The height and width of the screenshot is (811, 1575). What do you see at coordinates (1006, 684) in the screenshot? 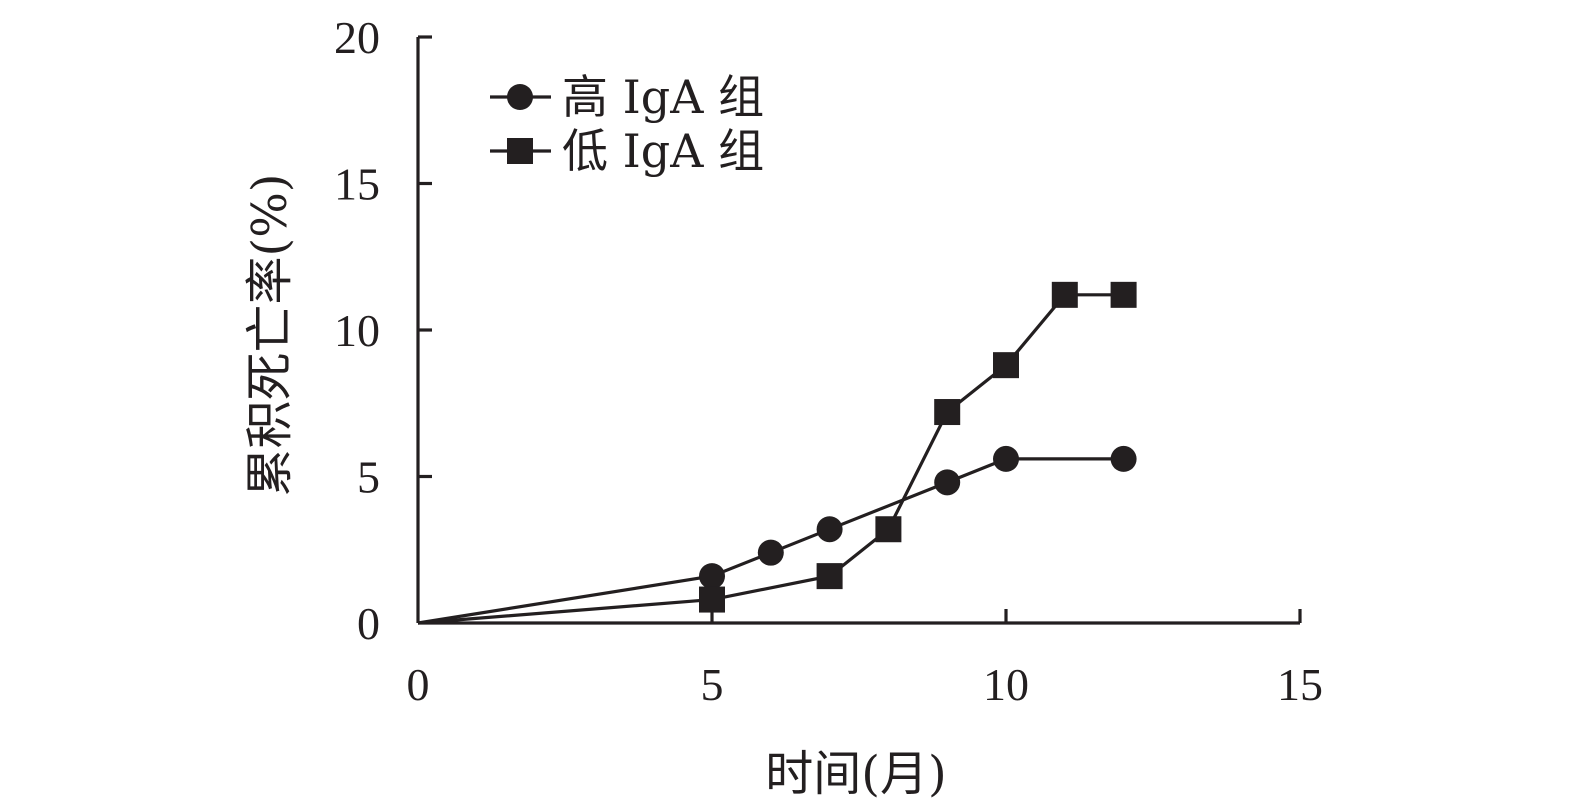
I see `x-tick-label: 10` at bounding box center [1006, 684].